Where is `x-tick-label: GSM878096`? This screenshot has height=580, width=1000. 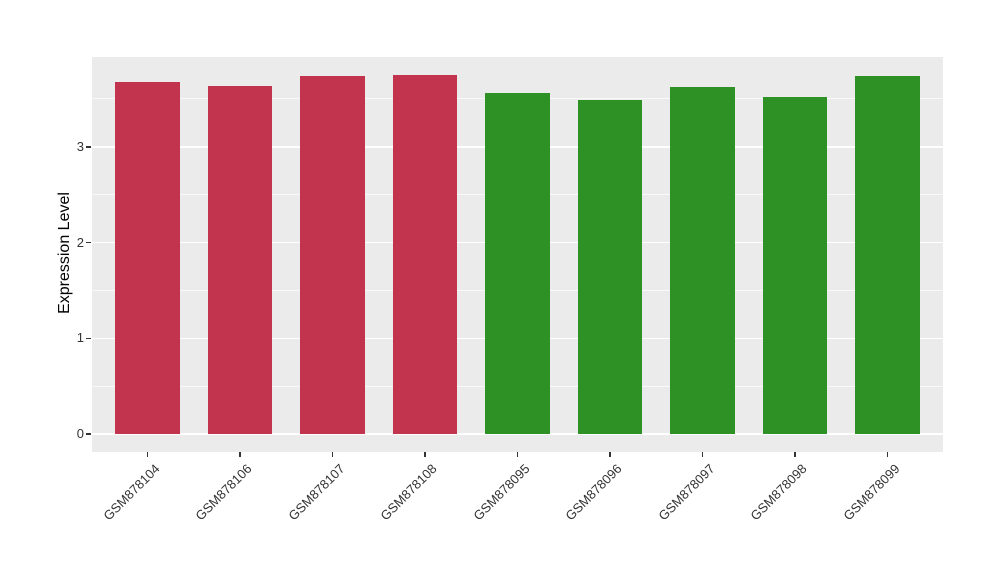
x-tick-label: GSM878096 is located at coordinates (593, 492).